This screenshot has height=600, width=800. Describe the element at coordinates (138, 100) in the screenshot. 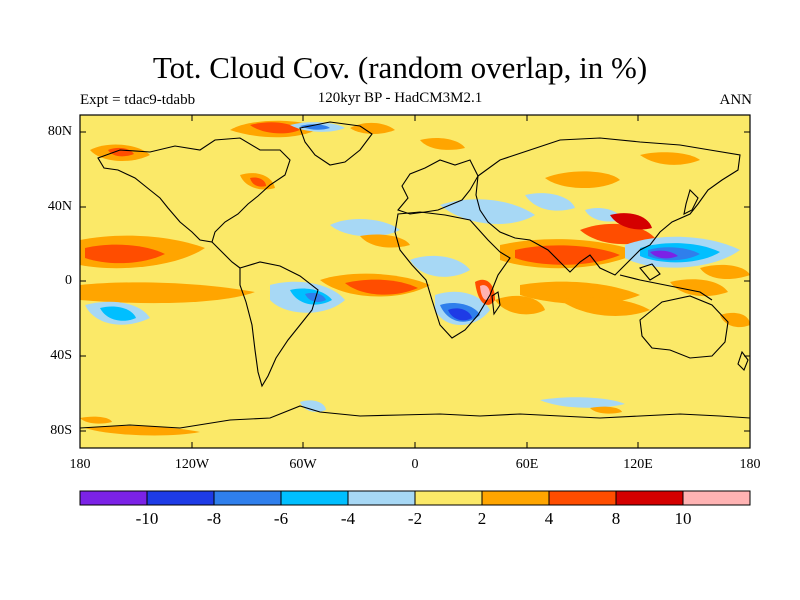

I see `experiment-label: Expt = tdac9-tdabb` at that location.